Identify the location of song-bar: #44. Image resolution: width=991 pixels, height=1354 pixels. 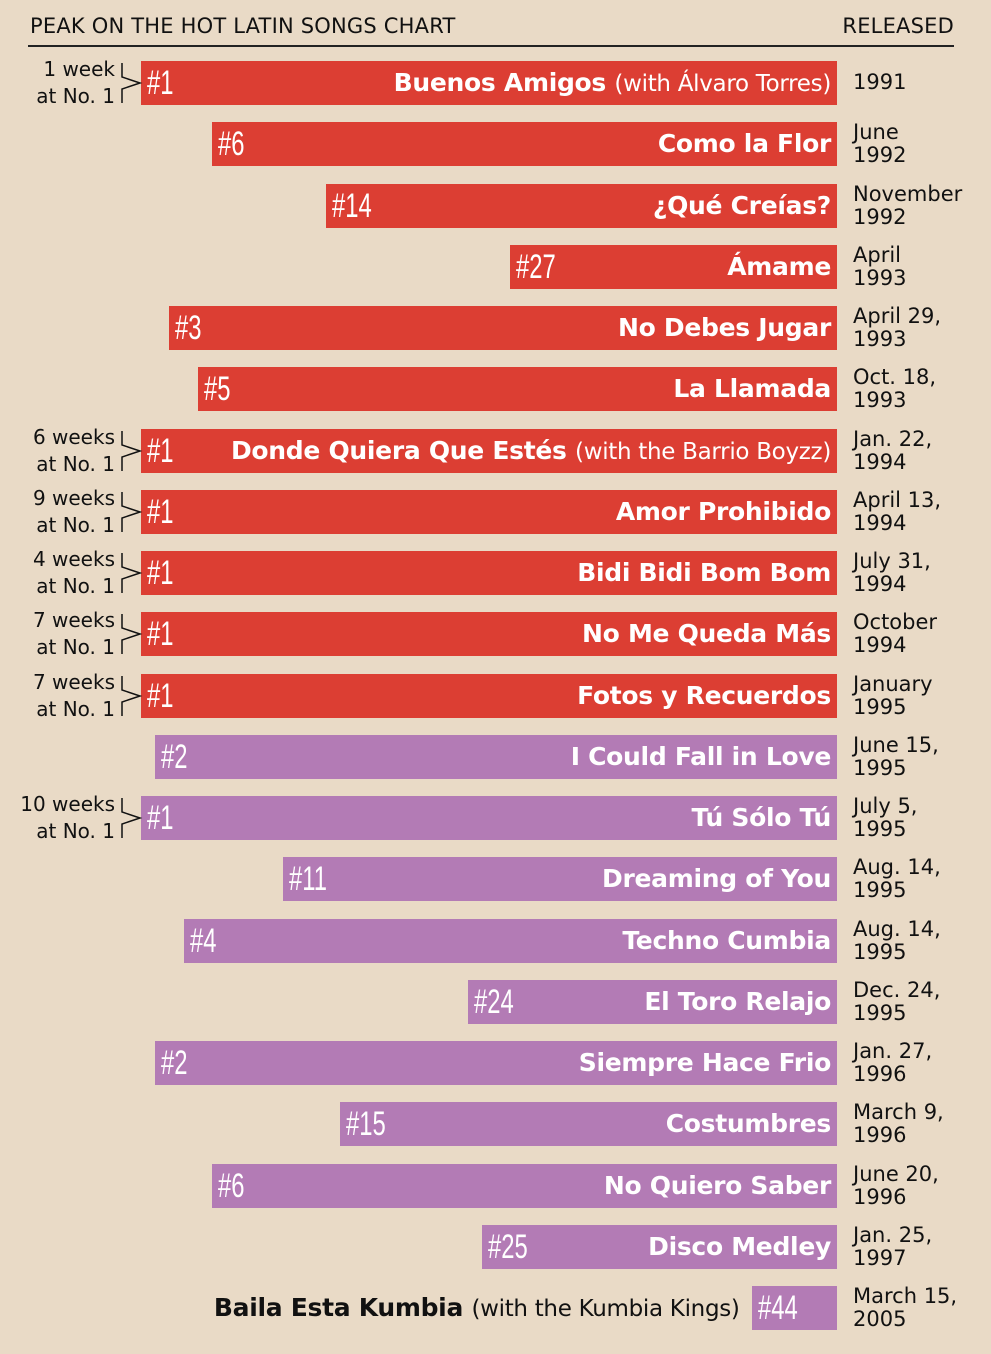
(794, 1308).